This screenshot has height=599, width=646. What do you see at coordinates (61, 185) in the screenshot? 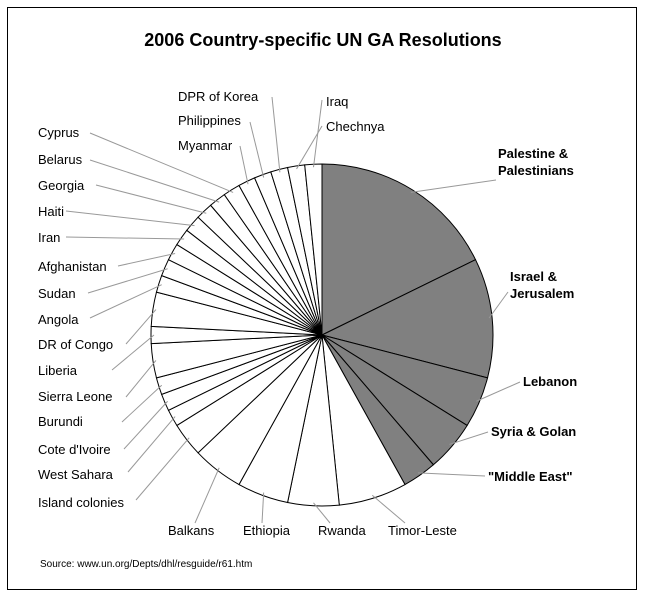
I see `slice-label: Georgia` at bounding box center [61, 185].